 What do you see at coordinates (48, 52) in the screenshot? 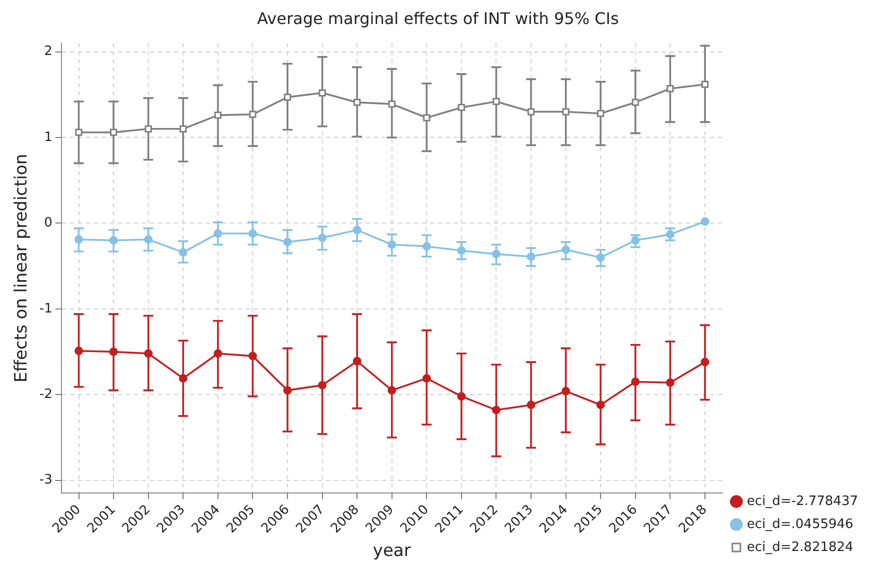
I see `y-tick-label: 2` at bounding box center [48, 52].